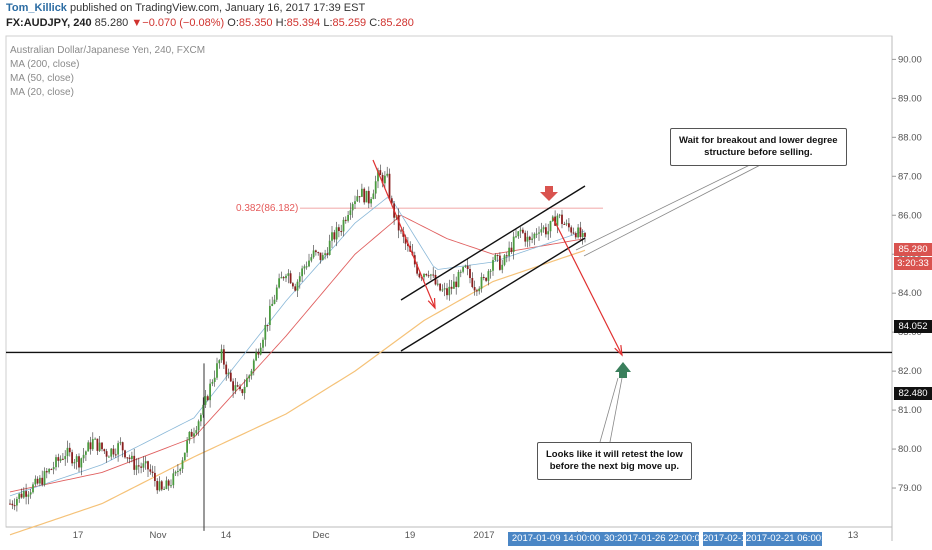  I want to click on change-arrow-icon: ▼, so click(137, 23).